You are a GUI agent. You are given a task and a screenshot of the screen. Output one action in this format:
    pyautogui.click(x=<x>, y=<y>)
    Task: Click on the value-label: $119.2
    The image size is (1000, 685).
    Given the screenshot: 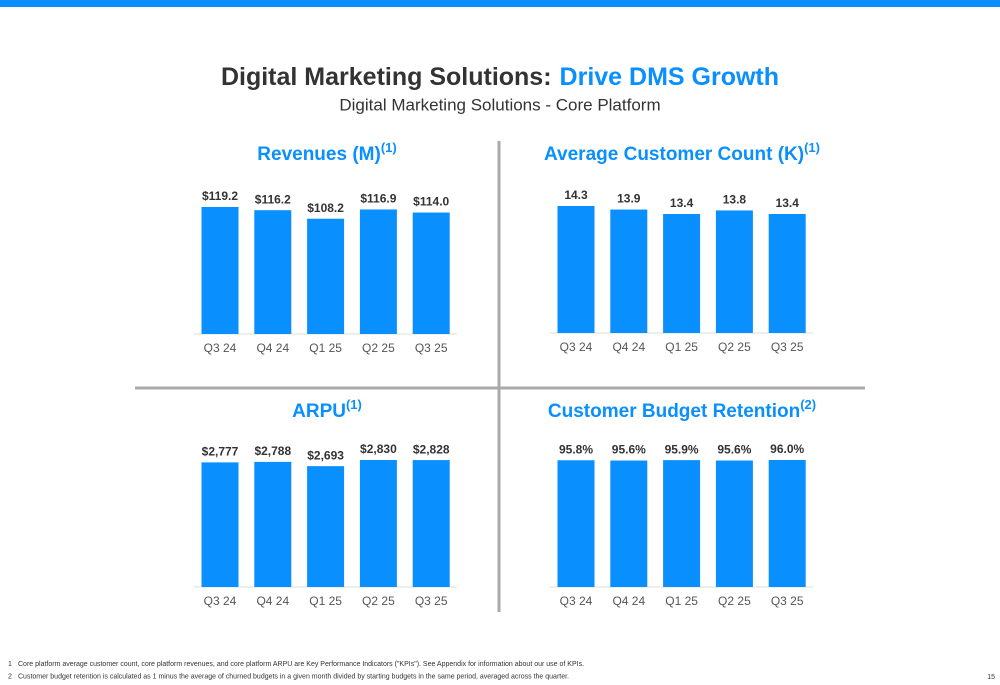 What is the action you would take?
    pyautogui.click(x=220, y=196)
    